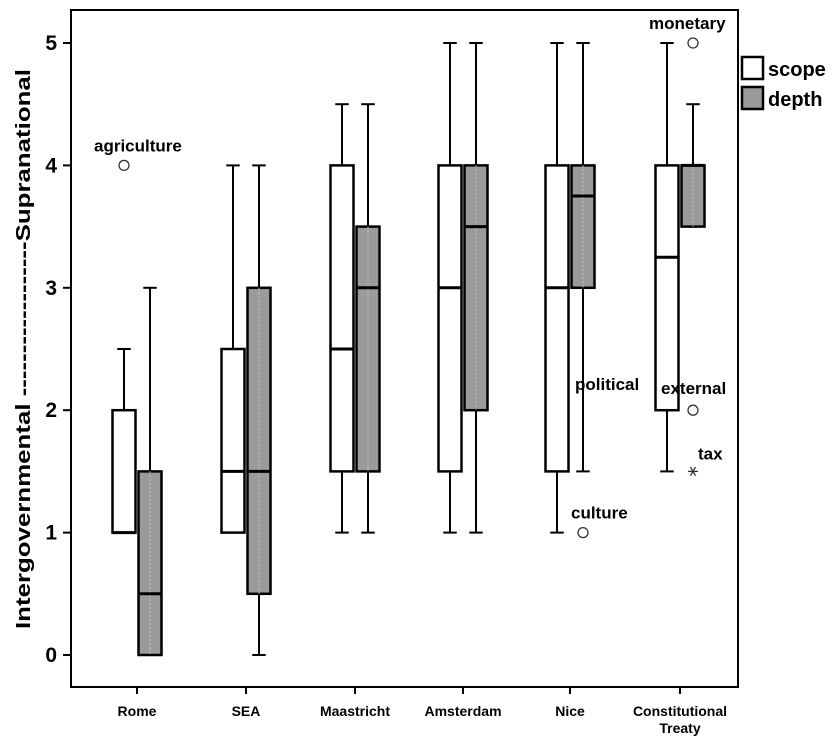 The image size is (839, 741). I want to click on outlier-culture: culture, so click(599, 521).